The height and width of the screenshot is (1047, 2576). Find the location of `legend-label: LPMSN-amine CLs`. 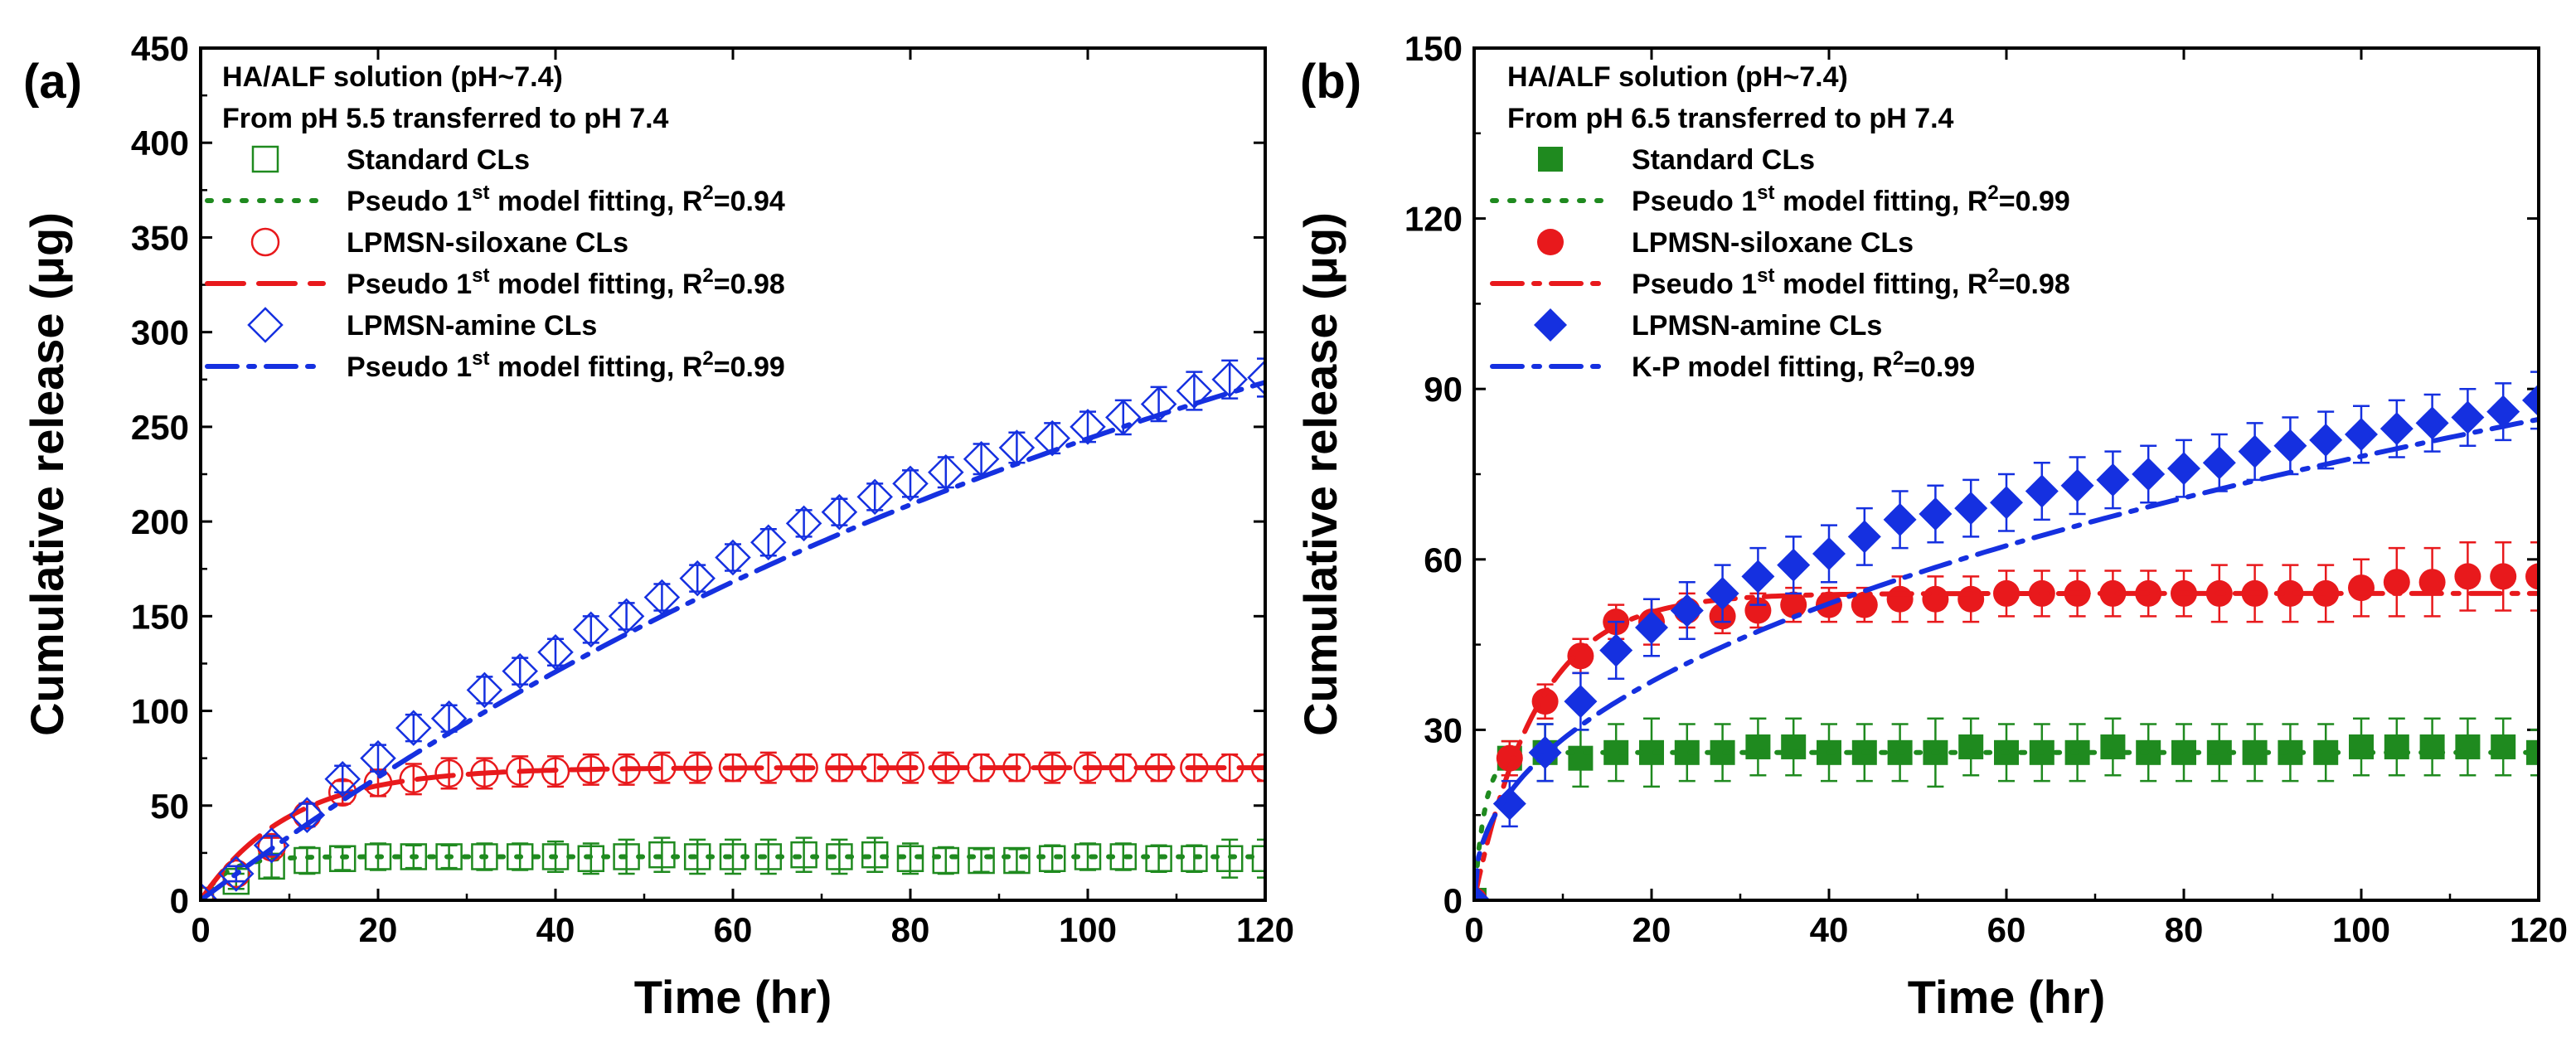

legend-label: LPMSN-amine CLs is located at coordinates (1757, 326).